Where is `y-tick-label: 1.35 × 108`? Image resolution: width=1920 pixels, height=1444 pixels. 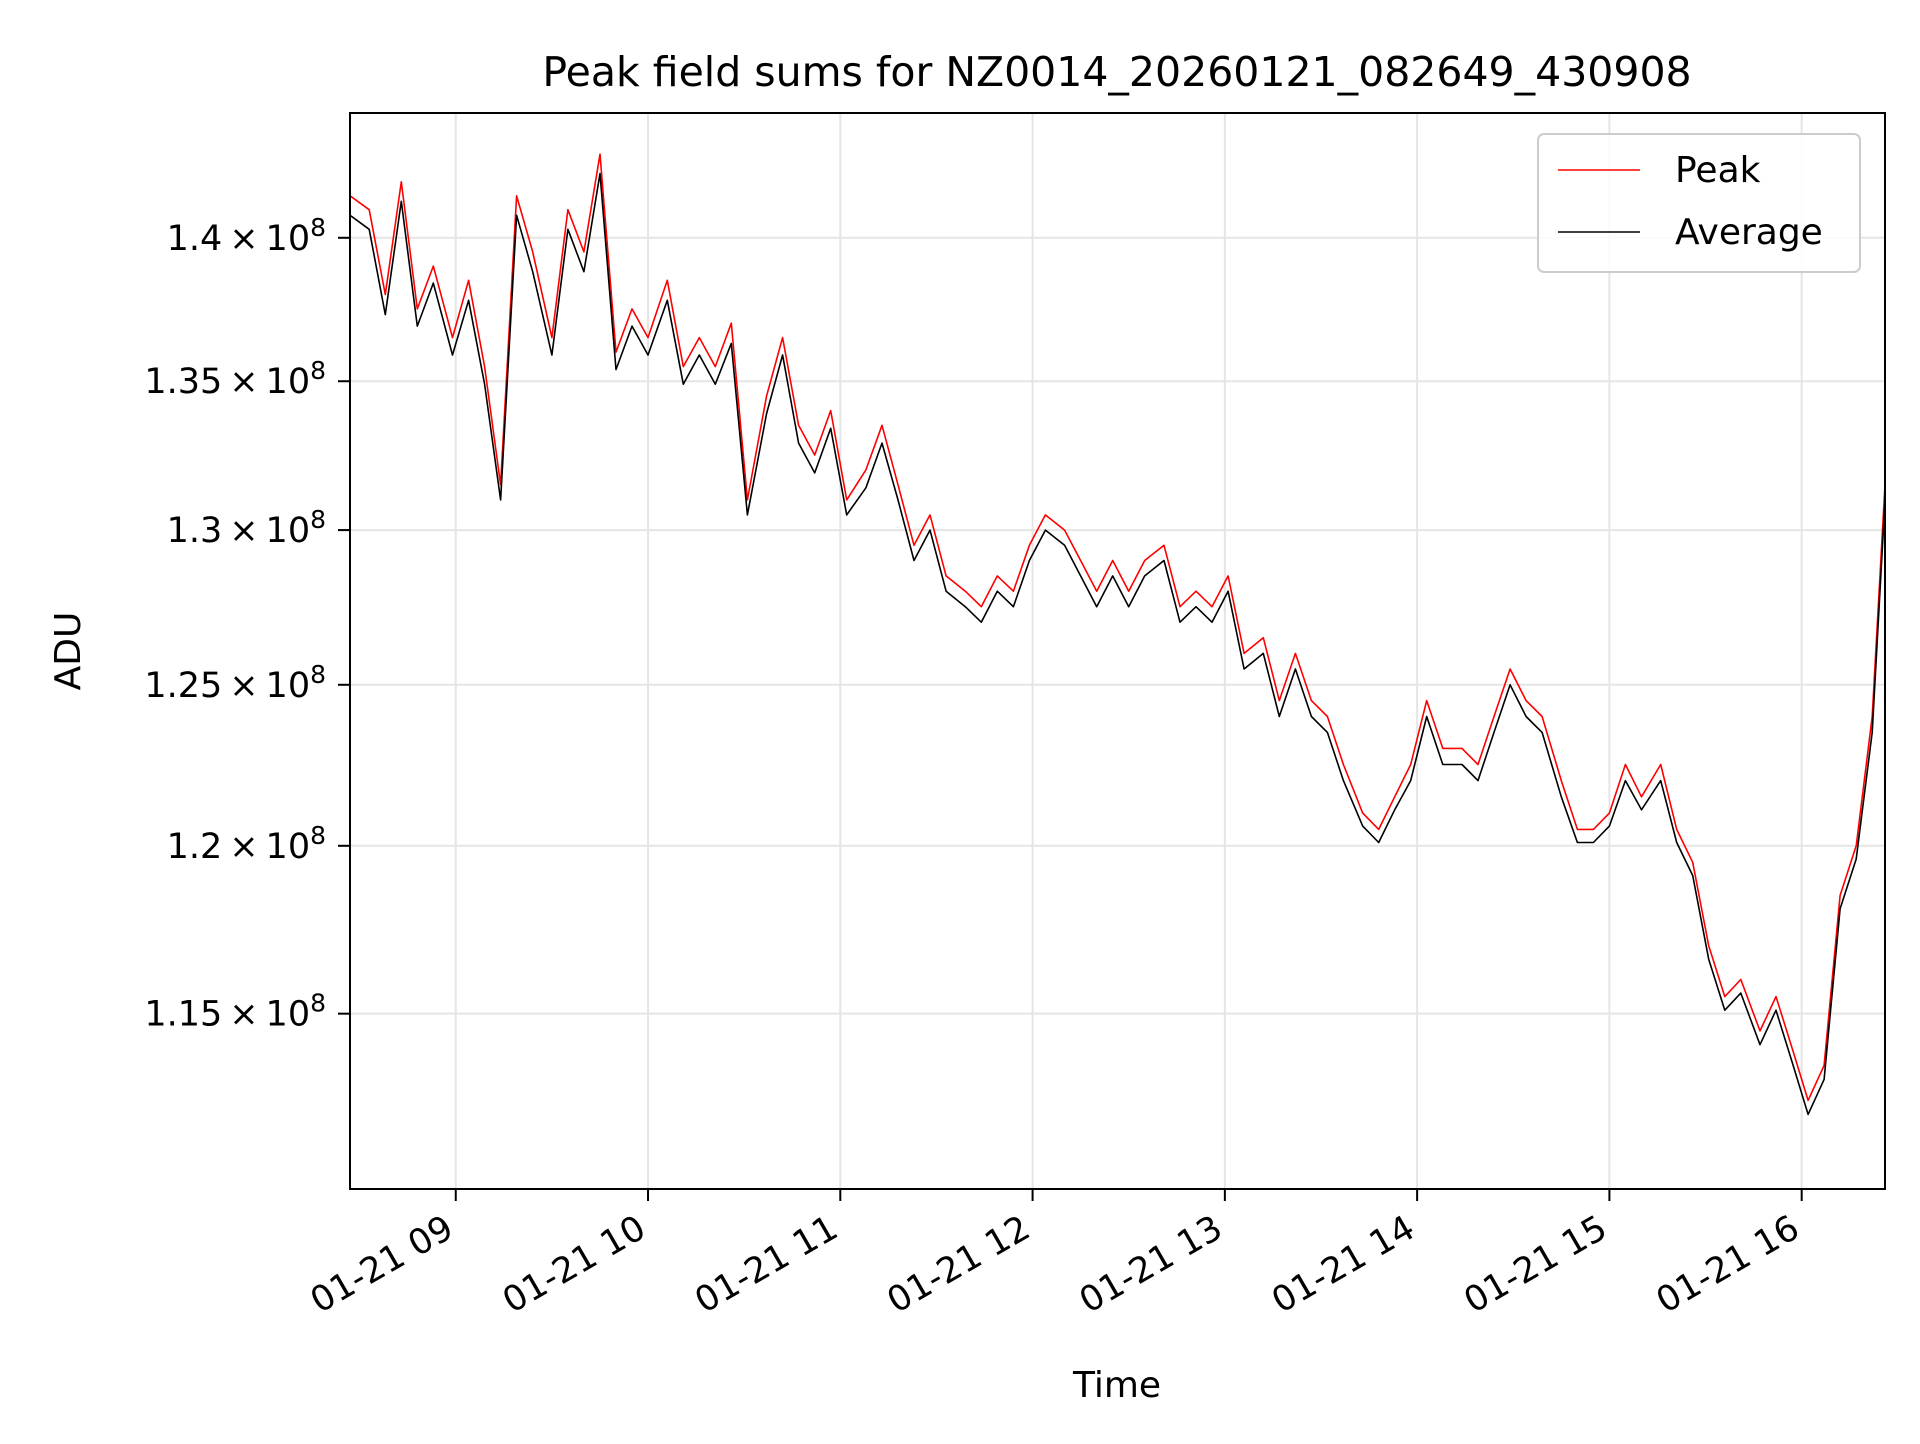 y-tick-label: 1.35 × 108 is located at coordinates (235, 379).